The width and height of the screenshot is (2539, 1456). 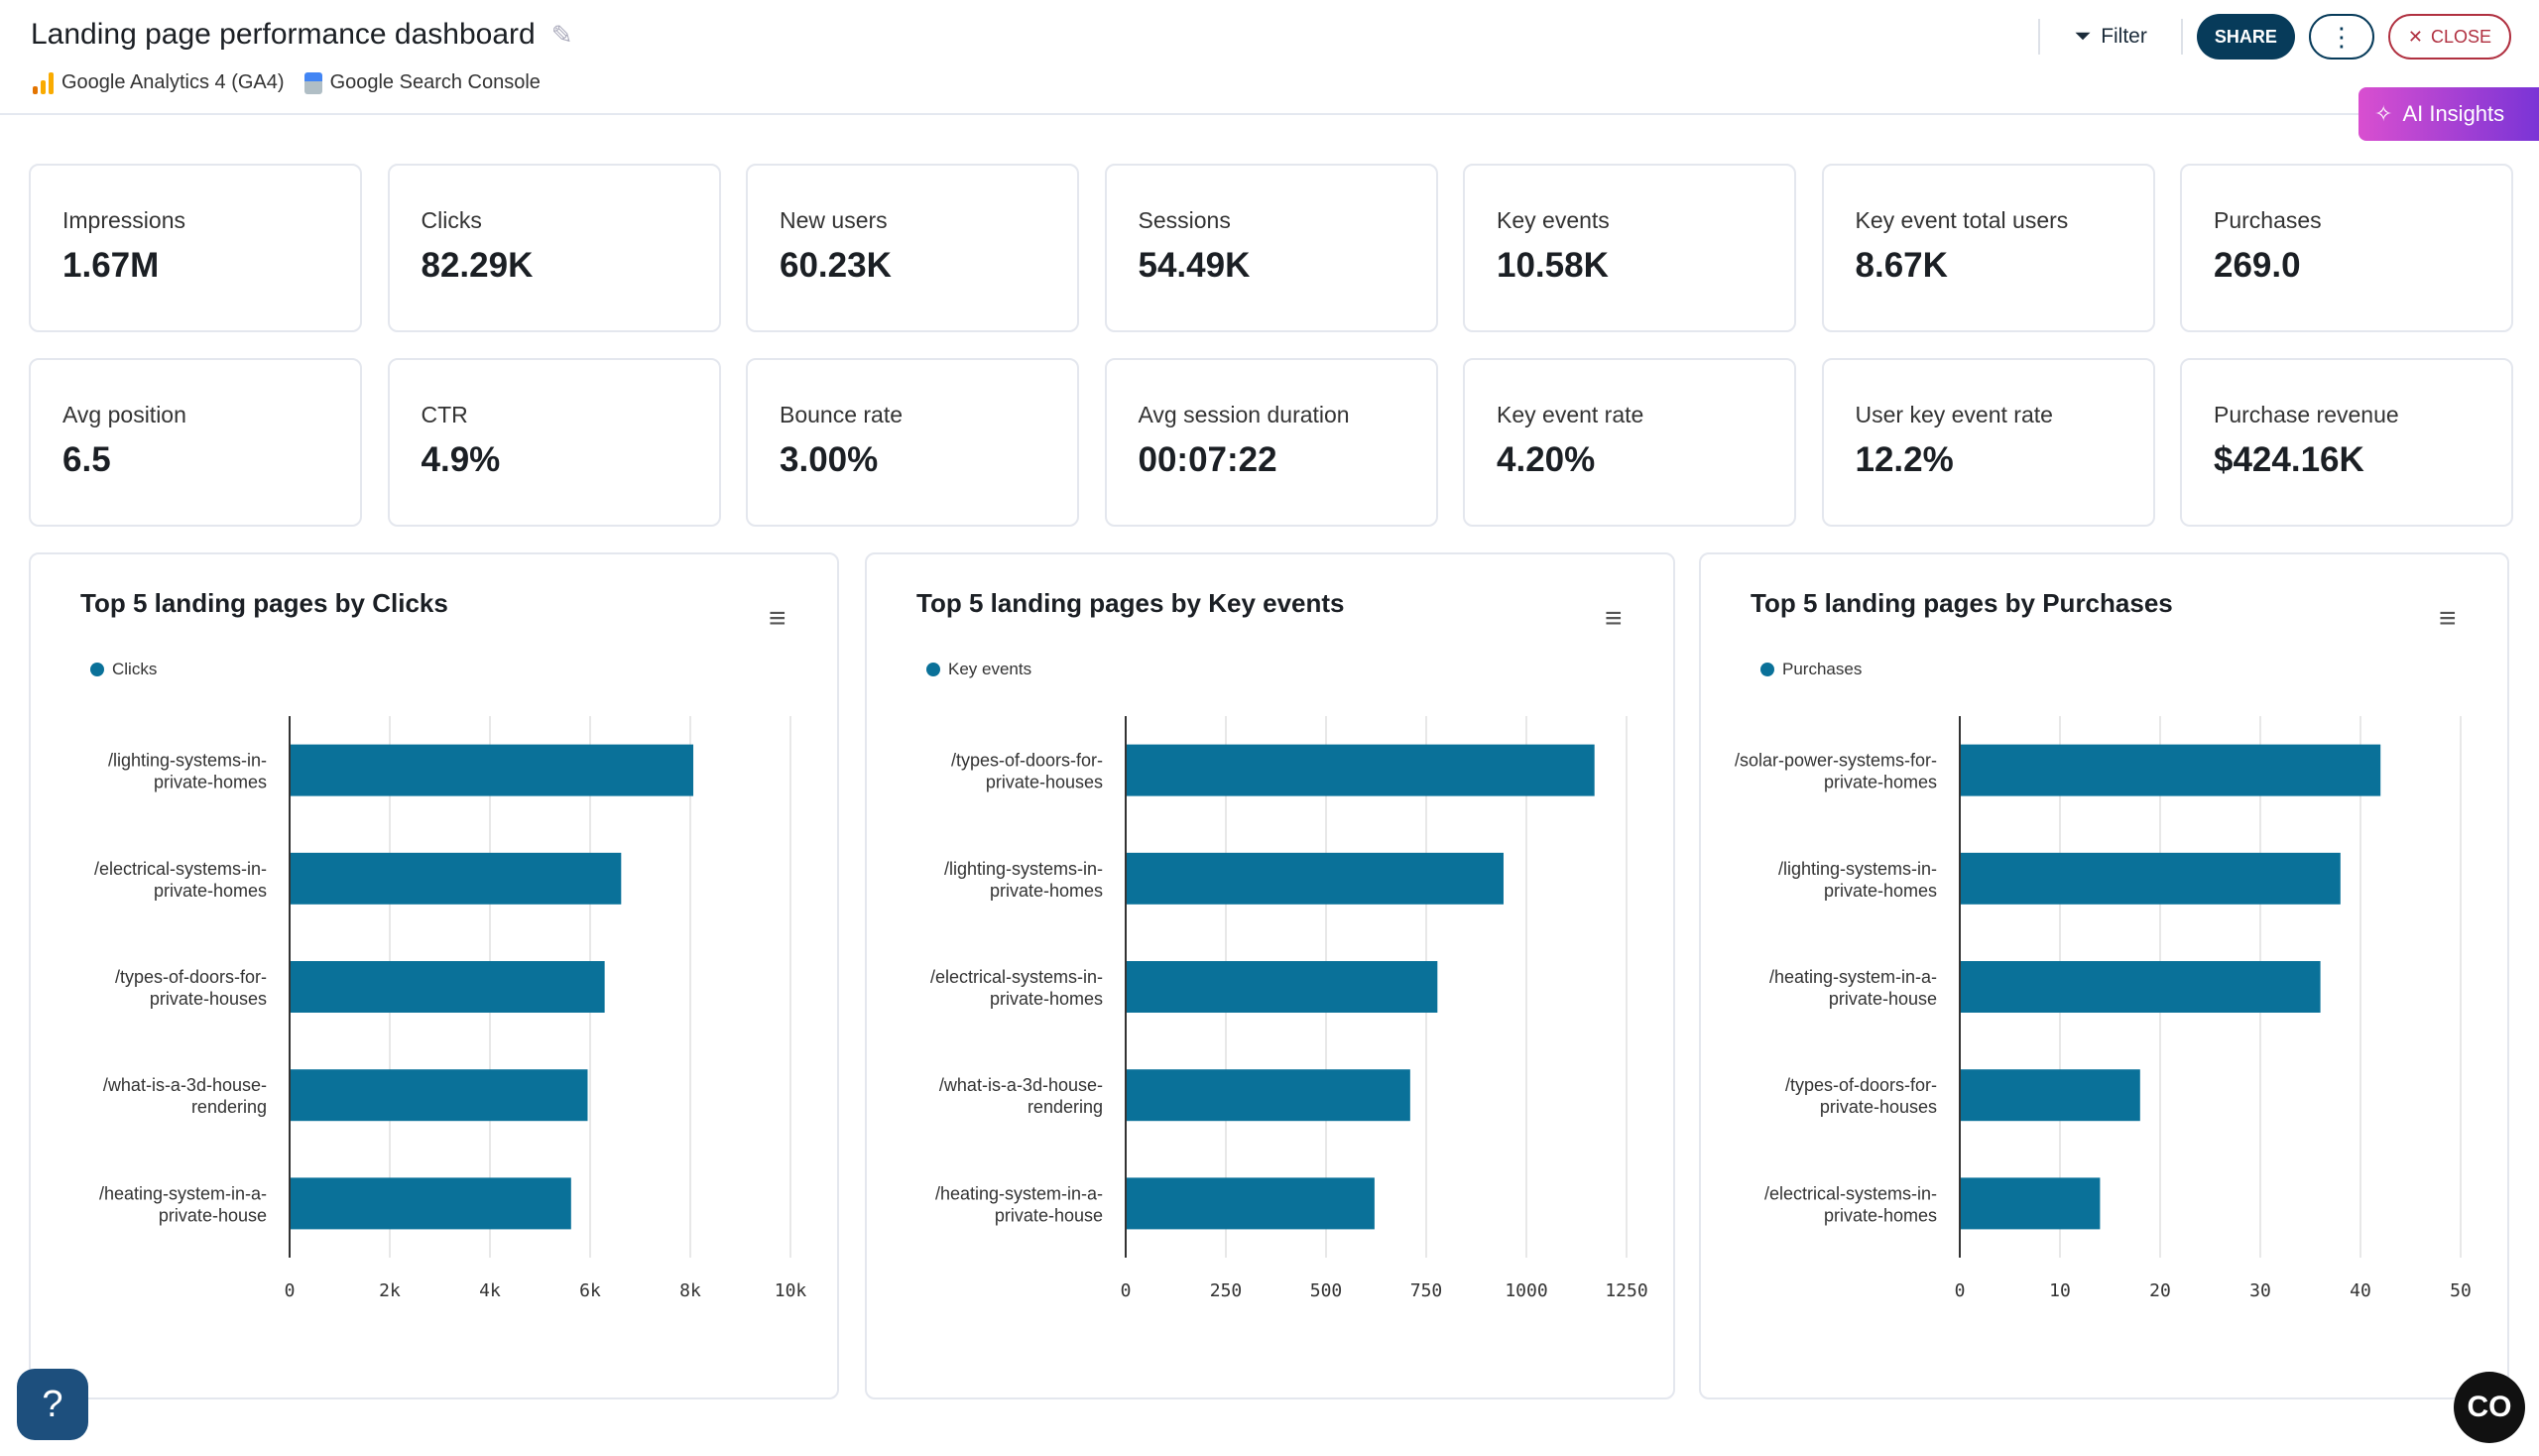 I want to click on help-button: ?, so click(x=53, y=1404).